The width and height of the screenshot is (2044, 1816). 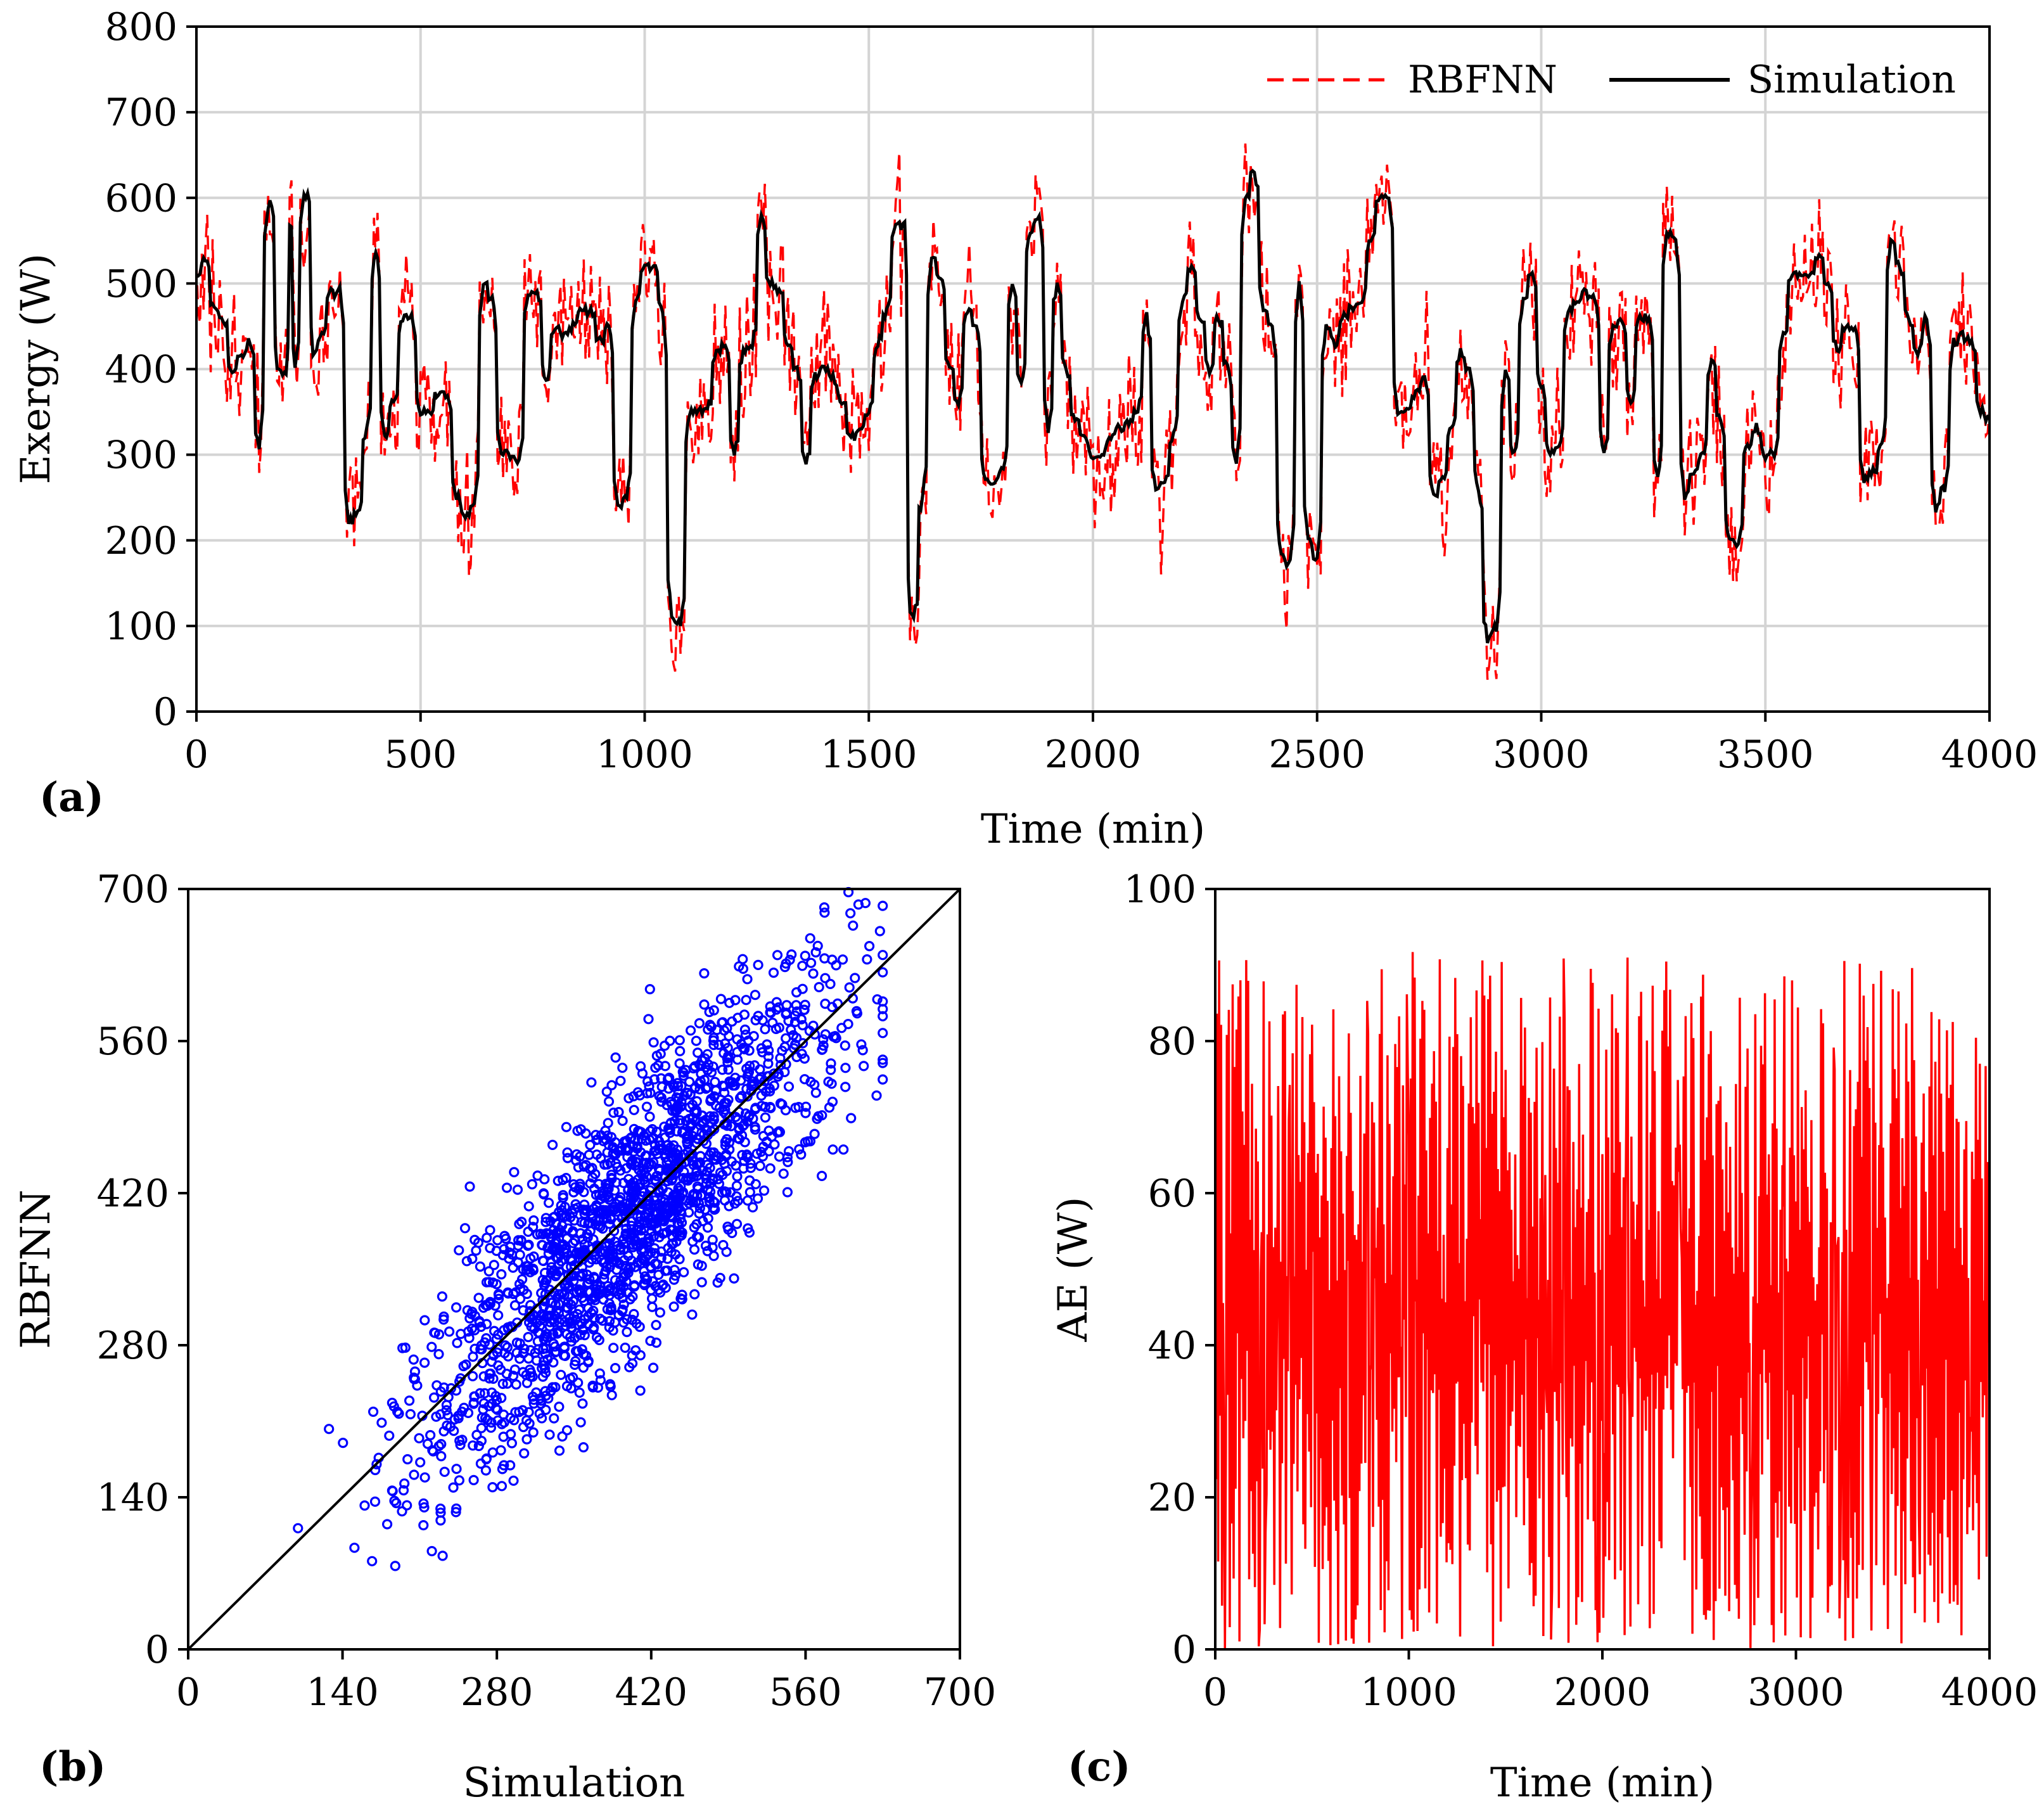 What do you see at coordinates (1172, 1346) in the screenshot?
I see `panel-c-y-tick-label: 40` at bounding box center [1172, 1346].